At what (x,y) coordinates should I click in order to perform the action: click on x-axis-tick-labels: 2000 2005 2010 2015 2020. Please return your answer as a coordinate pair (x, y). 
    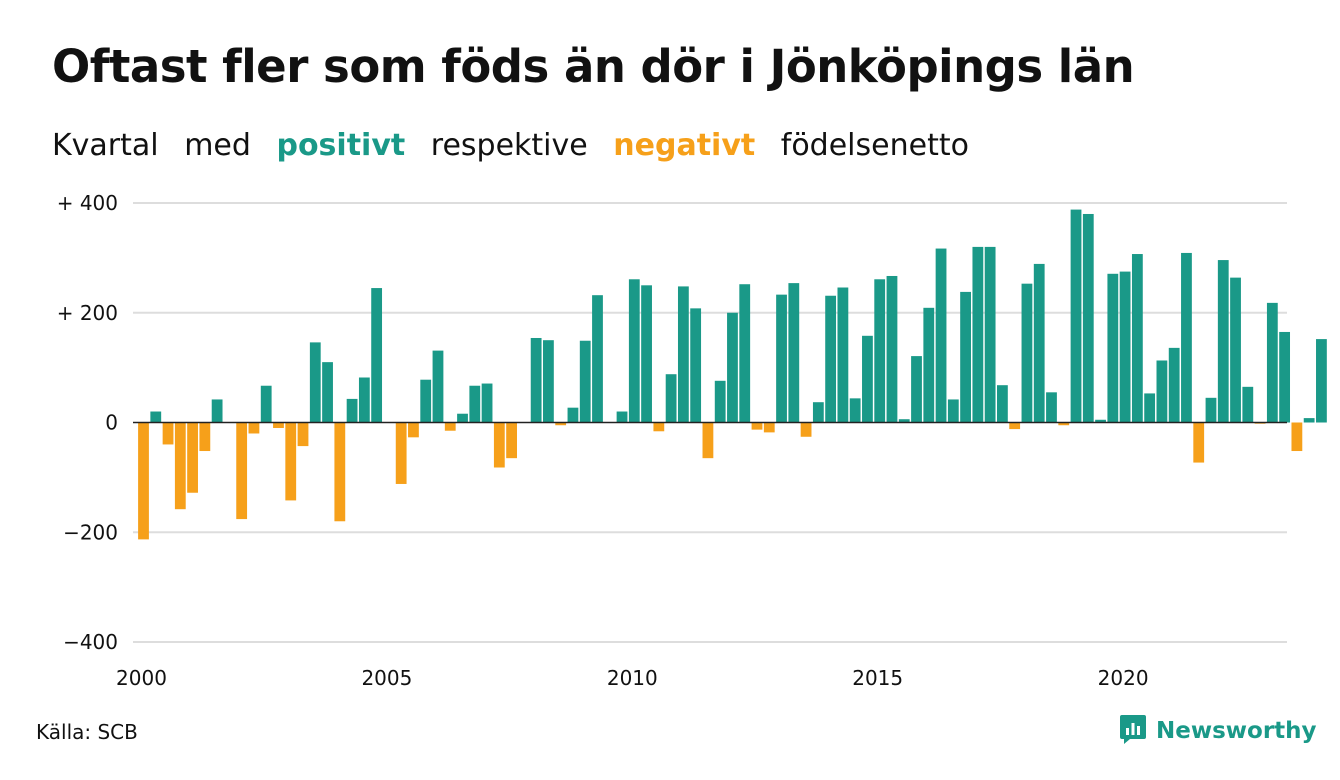
    Looking at the image, I should click on (632, 678).